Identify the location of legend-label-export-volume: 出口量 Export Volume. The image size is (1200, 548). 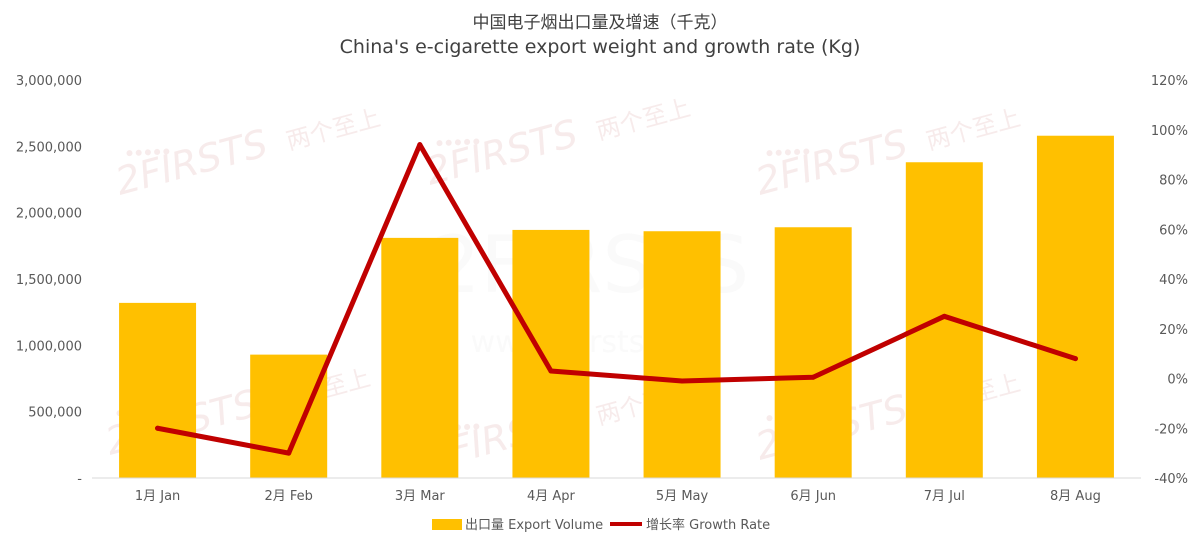
(534, 525).